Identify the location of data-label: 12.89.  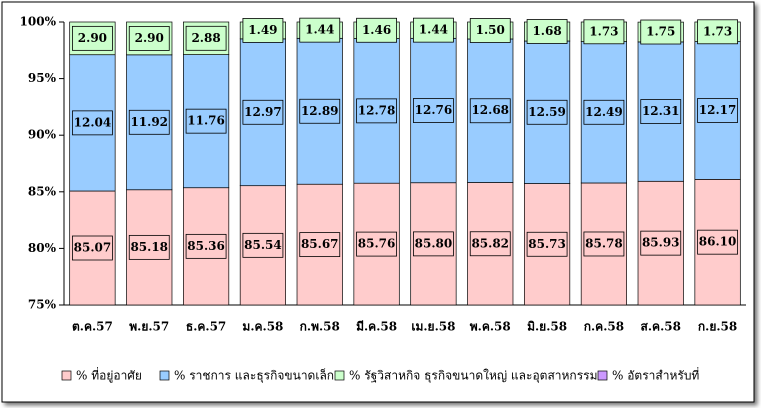
(320, 111).